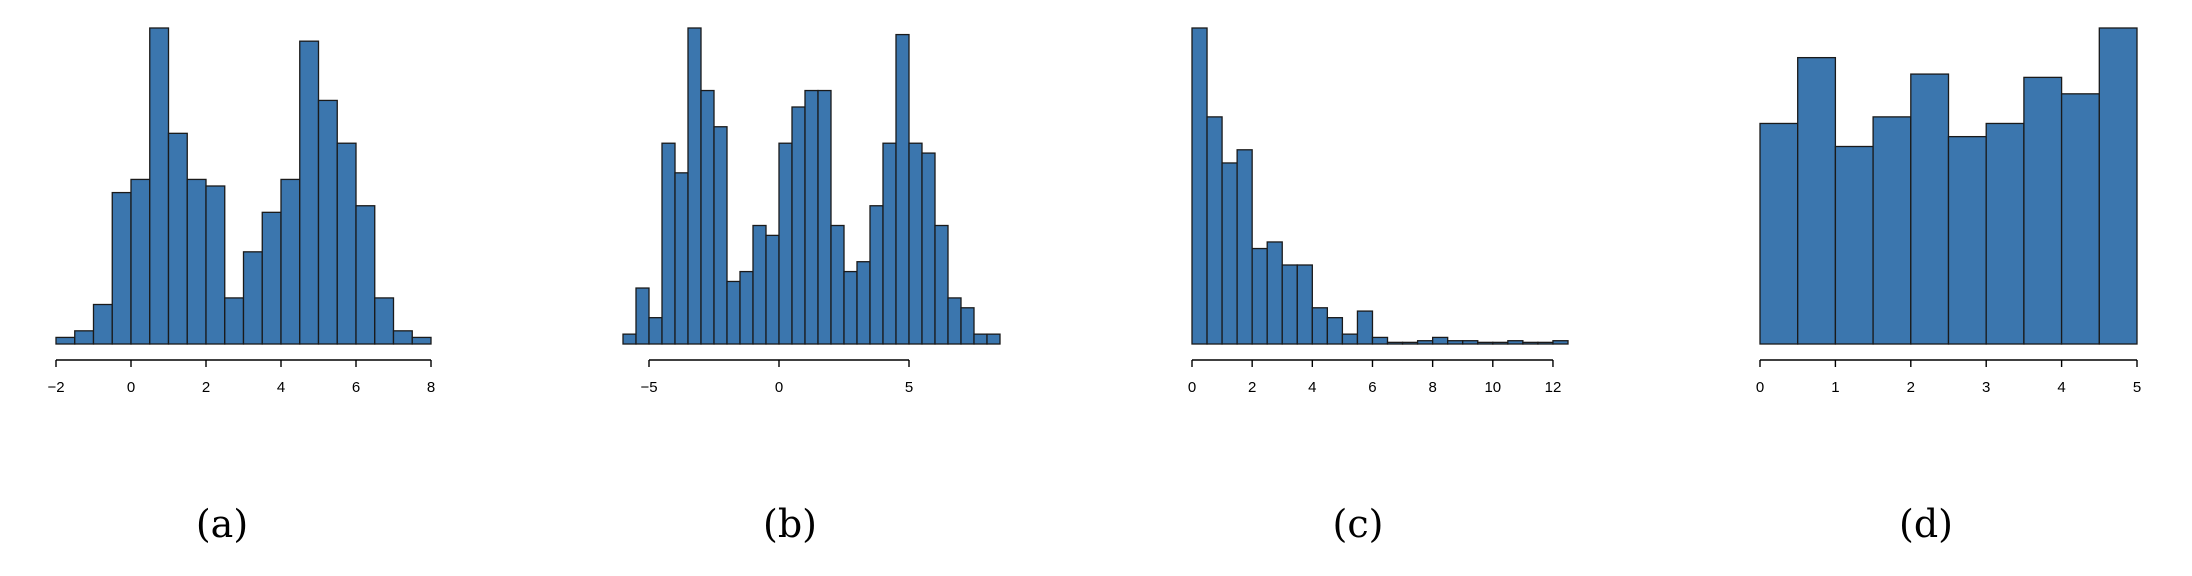 Image resolution: width=2192 pixels, height=576 pixels. Describe the element at coordinates (222, 524) in the screenshot. I see `panel-caption: (a)` at that location.